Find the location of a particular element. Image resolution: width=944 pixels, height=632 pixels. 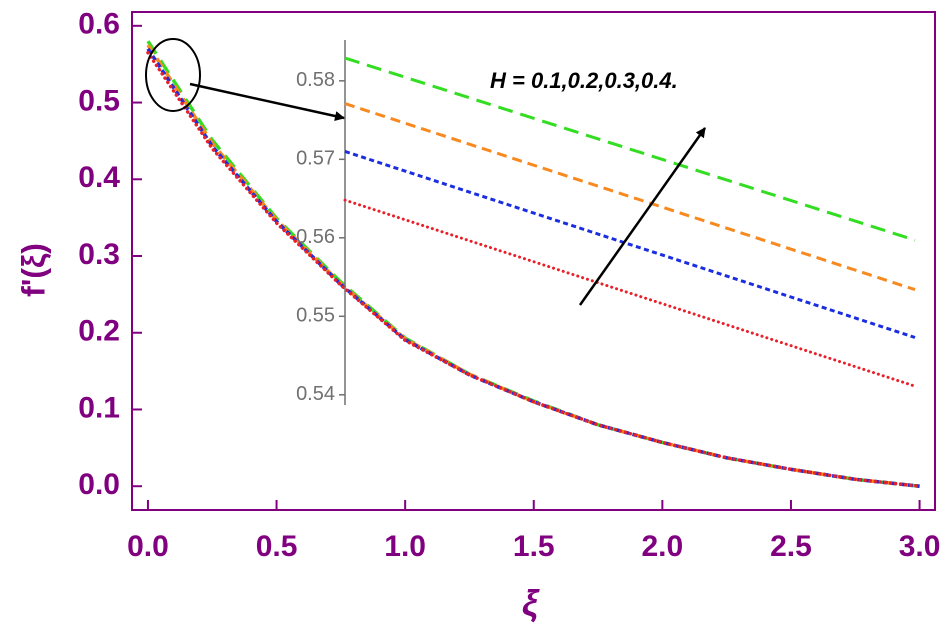

x-tick-label: 1.0 is located at coordinates (405, 546).